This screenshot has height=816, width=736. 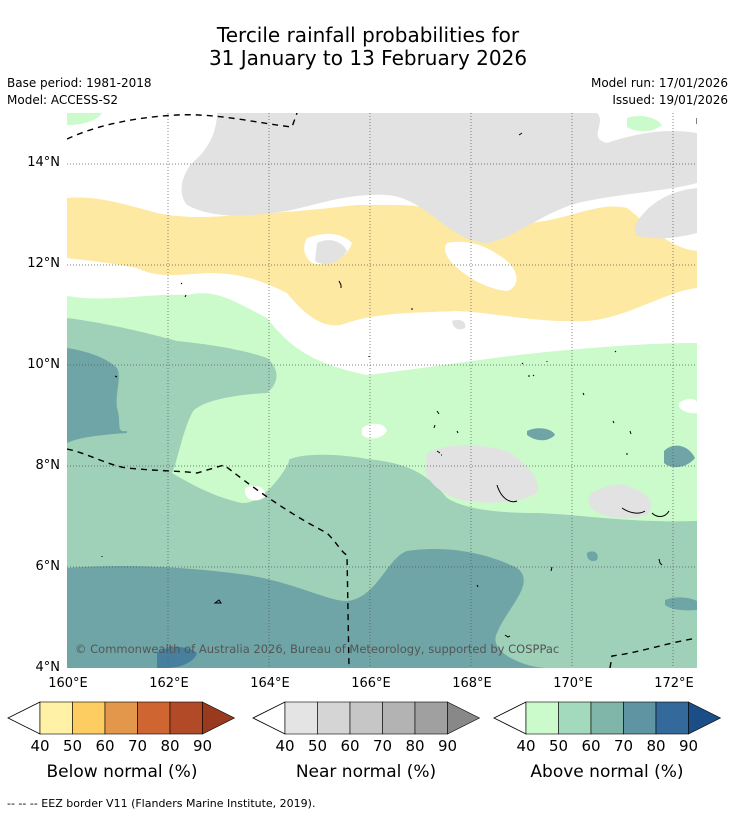 What do you see at coordinates (48, 566) in the screenshot?
I see `lat-label-6n: 6°N` at bounding box center [48, 566].